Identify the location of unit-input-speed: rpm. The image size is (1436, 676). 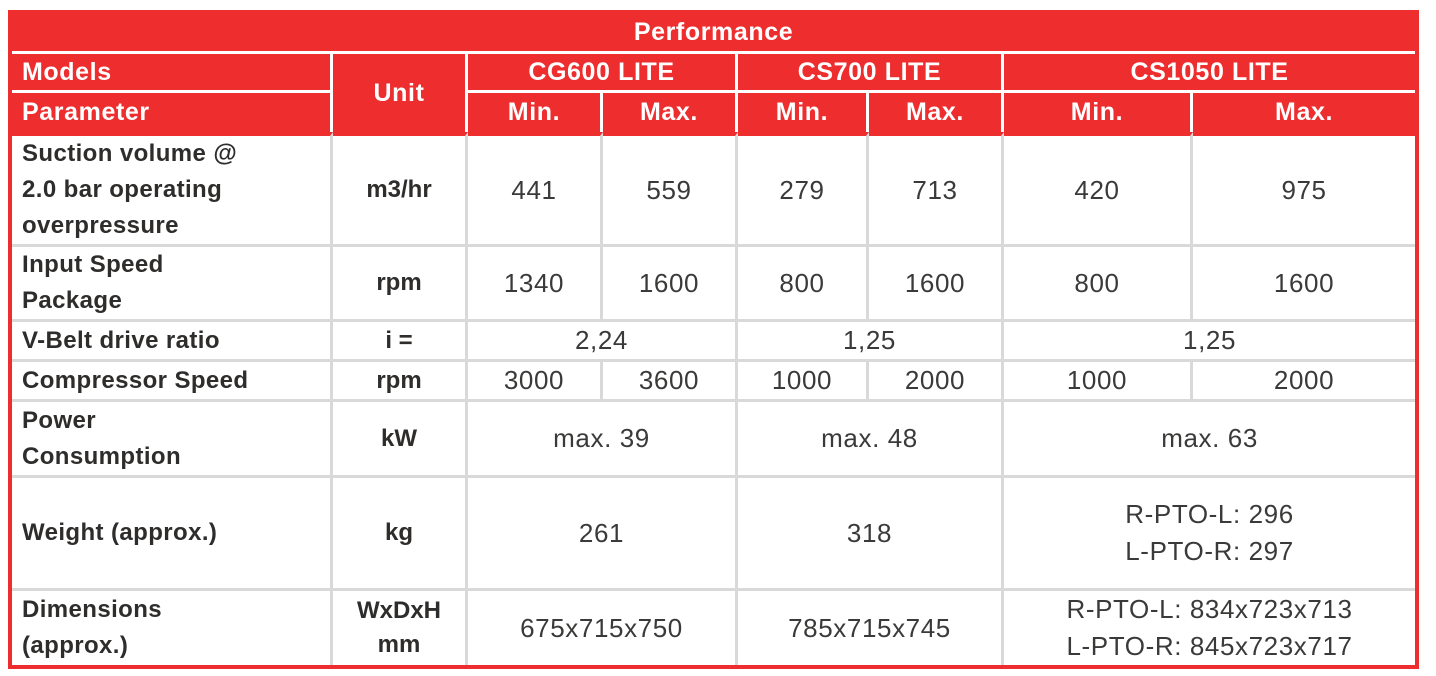
(400, 284).